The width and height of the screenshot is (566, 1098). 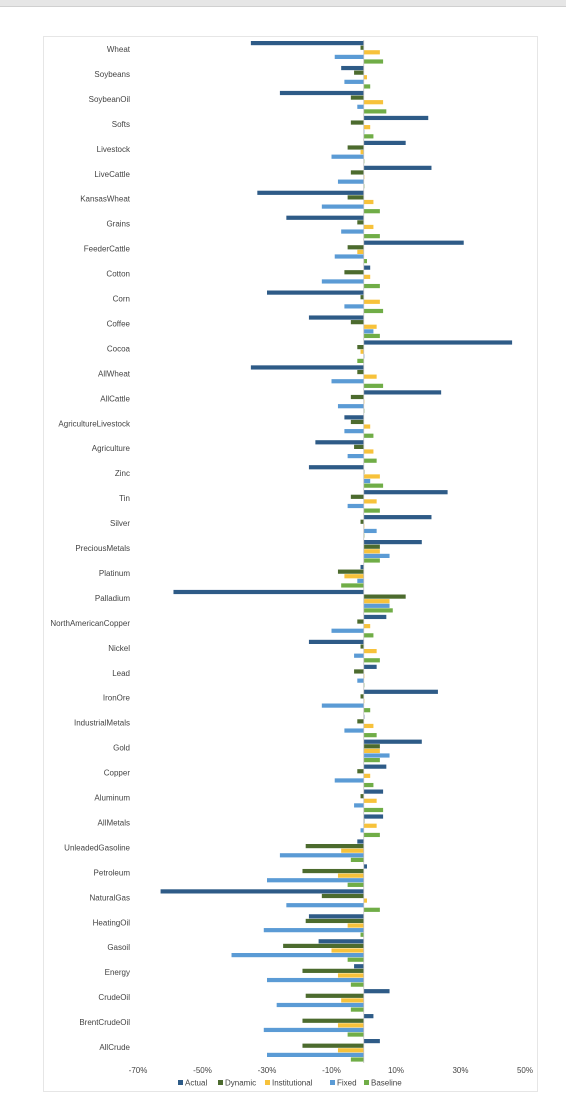 I want to click on category-label: Agriculture, so click(x=111, y=448).